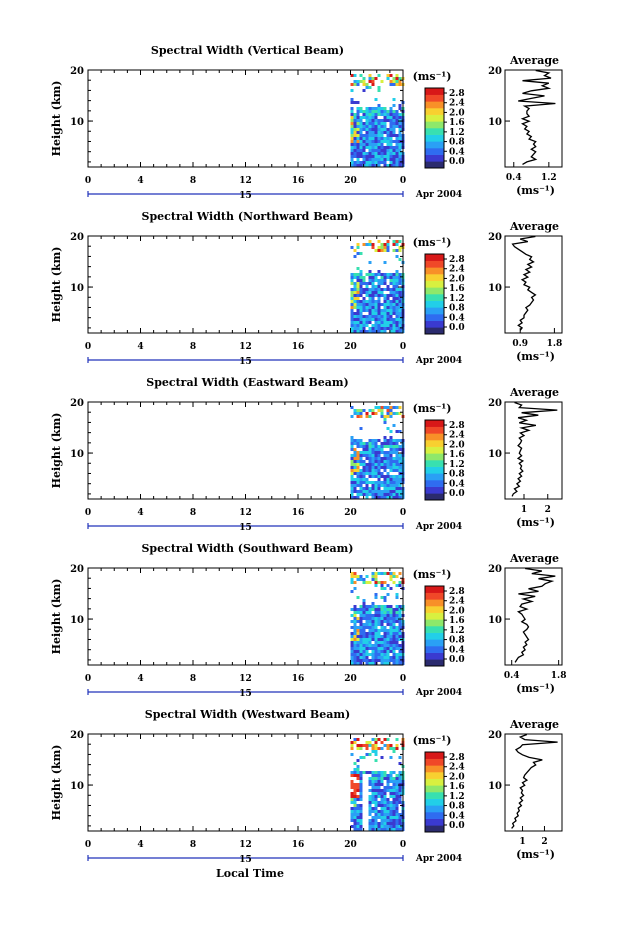 The image size is (623, 929). What do you see at coordinates (248, 216) in the screenshot?
I see `panel-title: Spectral Width (Northward Beam)` at bounding box center [248, 216].